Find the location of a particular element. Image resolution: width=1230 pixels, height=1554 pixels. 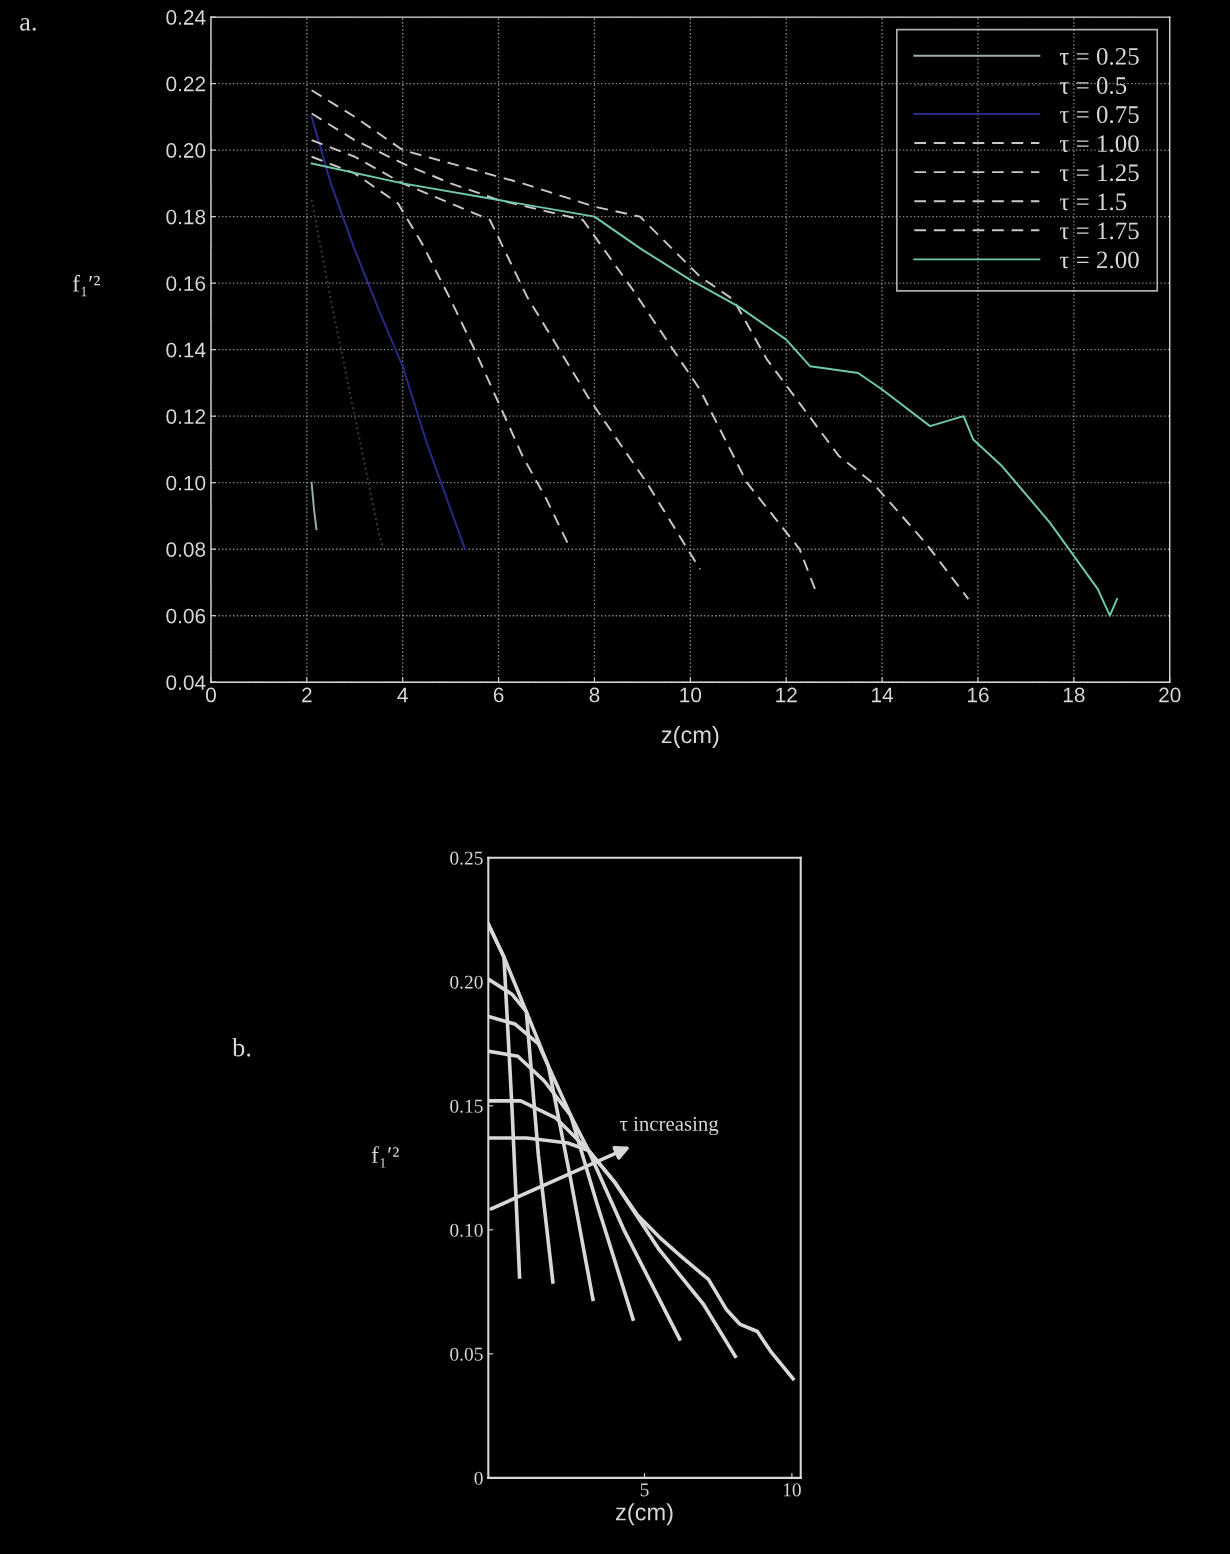

y-tick-label: 0.05 is located at coordinates (466, 1354).